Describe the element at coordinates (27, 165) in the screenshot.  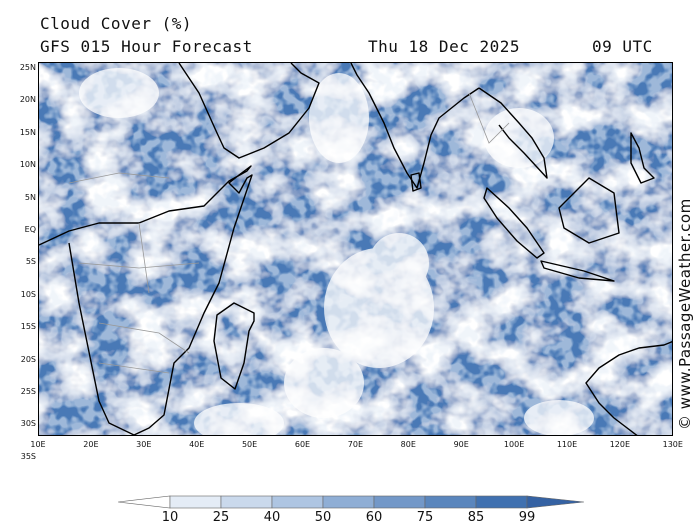
I see `lat-label: 10N` at that location.